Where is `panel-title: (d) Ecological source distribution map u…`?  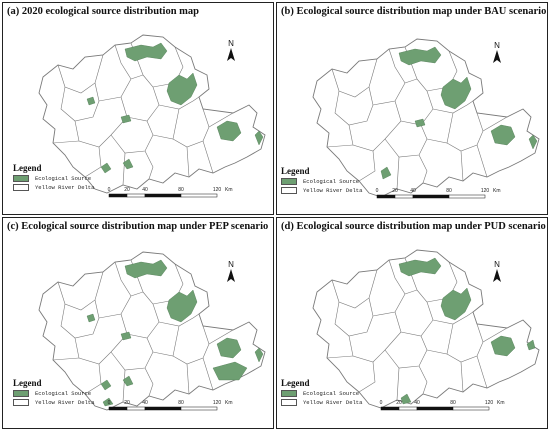
panel-title: (d) Ecological source distribution map u… is located at coordinates (413, 226).